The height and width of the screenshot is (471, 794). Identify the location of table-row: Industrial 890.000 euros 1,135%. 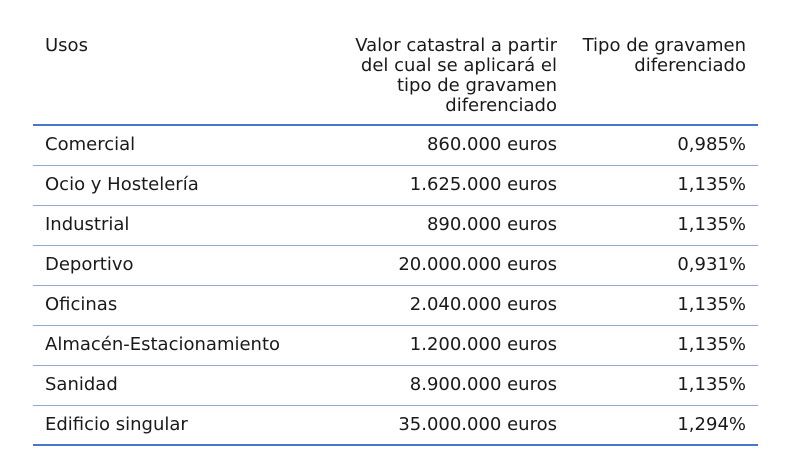
(395, 225).